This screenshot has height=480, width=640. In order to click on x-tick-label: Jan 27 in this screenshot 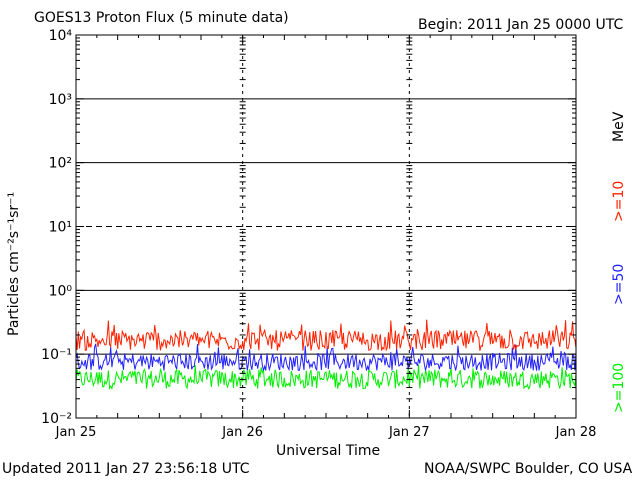, I will do `click(409, 432)`.